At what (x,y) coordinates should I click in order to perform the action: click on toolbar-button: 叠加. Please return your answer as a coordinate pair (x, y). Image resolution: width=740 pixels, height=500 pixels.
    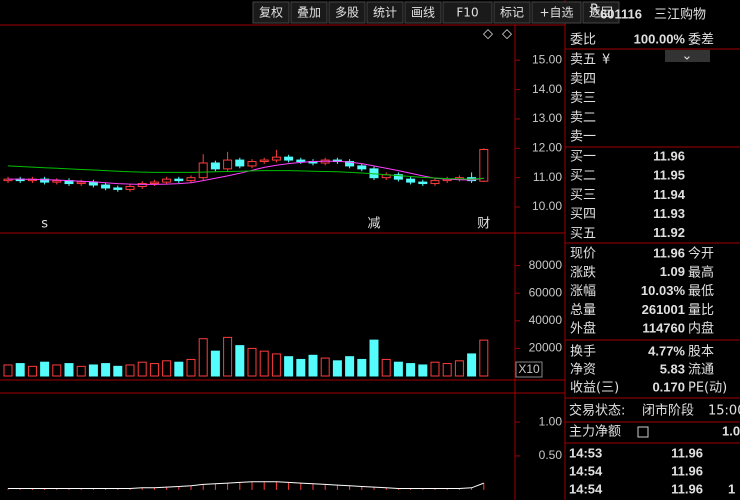
    Looking at the image, I should click on (309, 13).